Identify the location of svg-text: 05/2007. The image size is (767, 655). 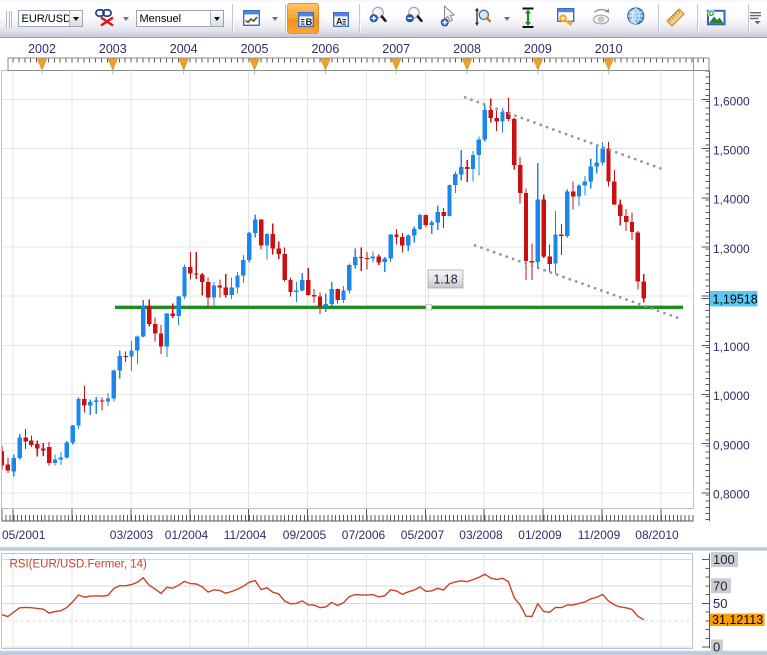
(423, 535).